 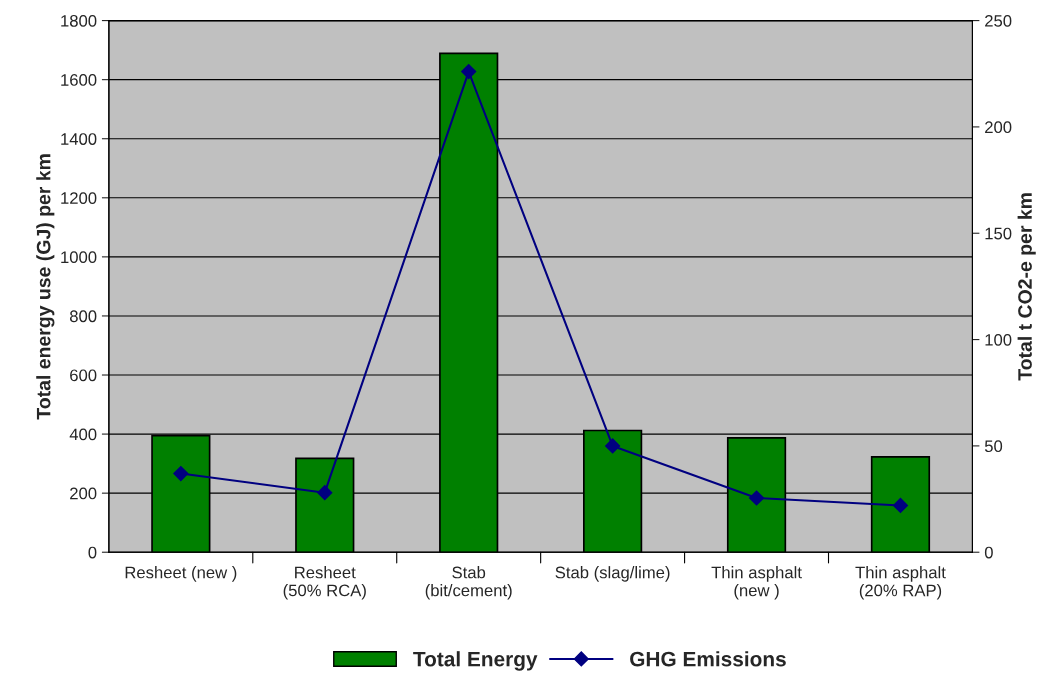 I want to click on y-tick-label: 800, so click(x=83, y=316).